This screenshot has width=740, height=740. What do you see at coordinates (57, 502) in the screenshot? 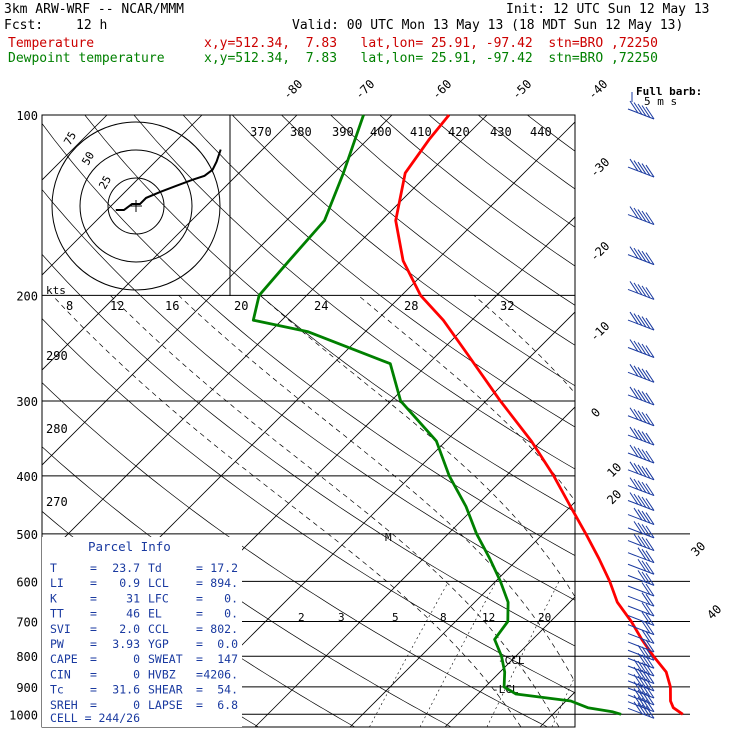
I see `theta-label: 270` at bounding box center [57, 502].